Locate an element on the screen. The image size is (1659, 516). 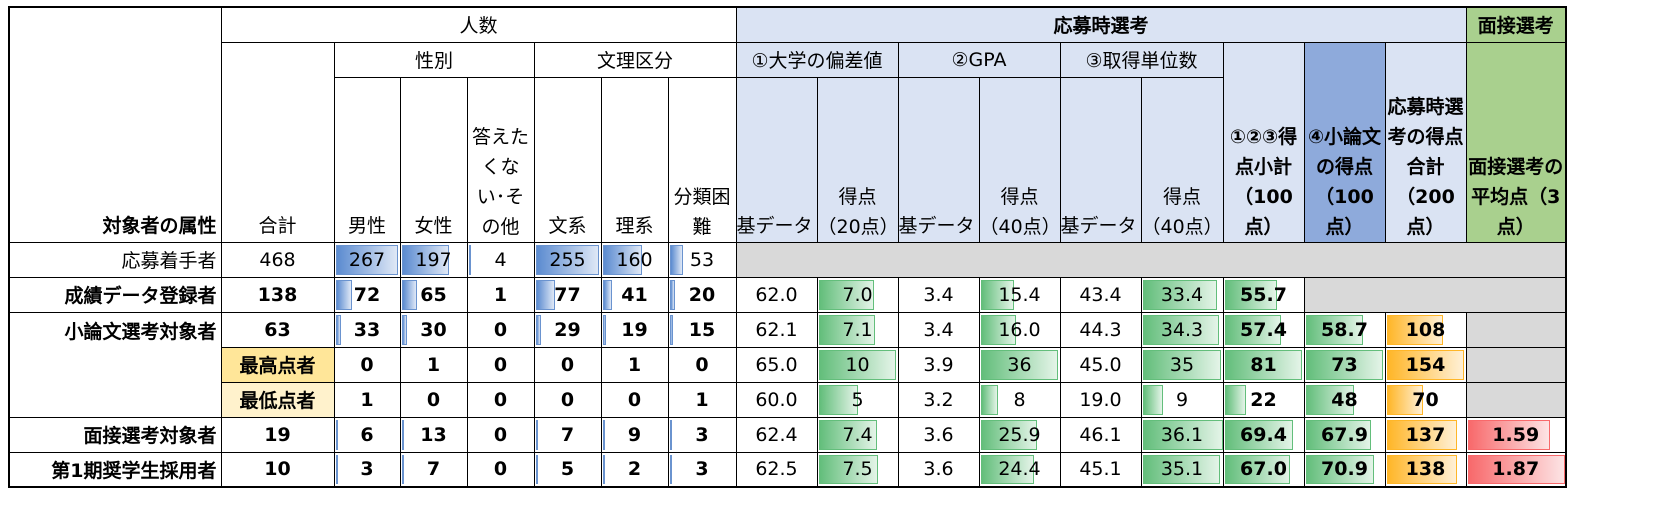
header-gender: 性別 is located at coordinates (434, 59).